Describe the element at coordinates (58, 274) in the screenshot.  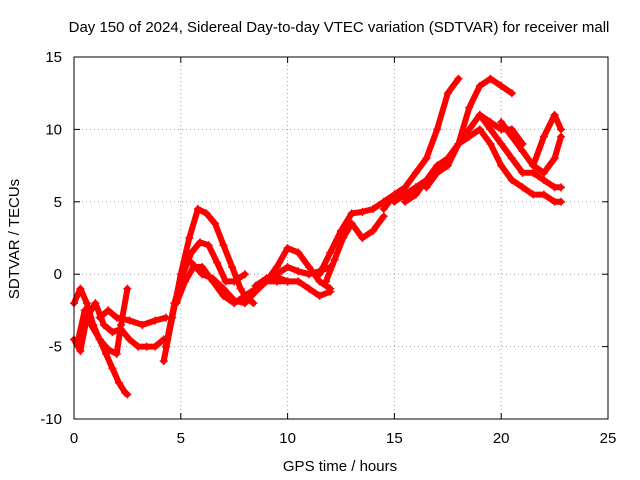
I see `y-tick-label: 0` at that location.